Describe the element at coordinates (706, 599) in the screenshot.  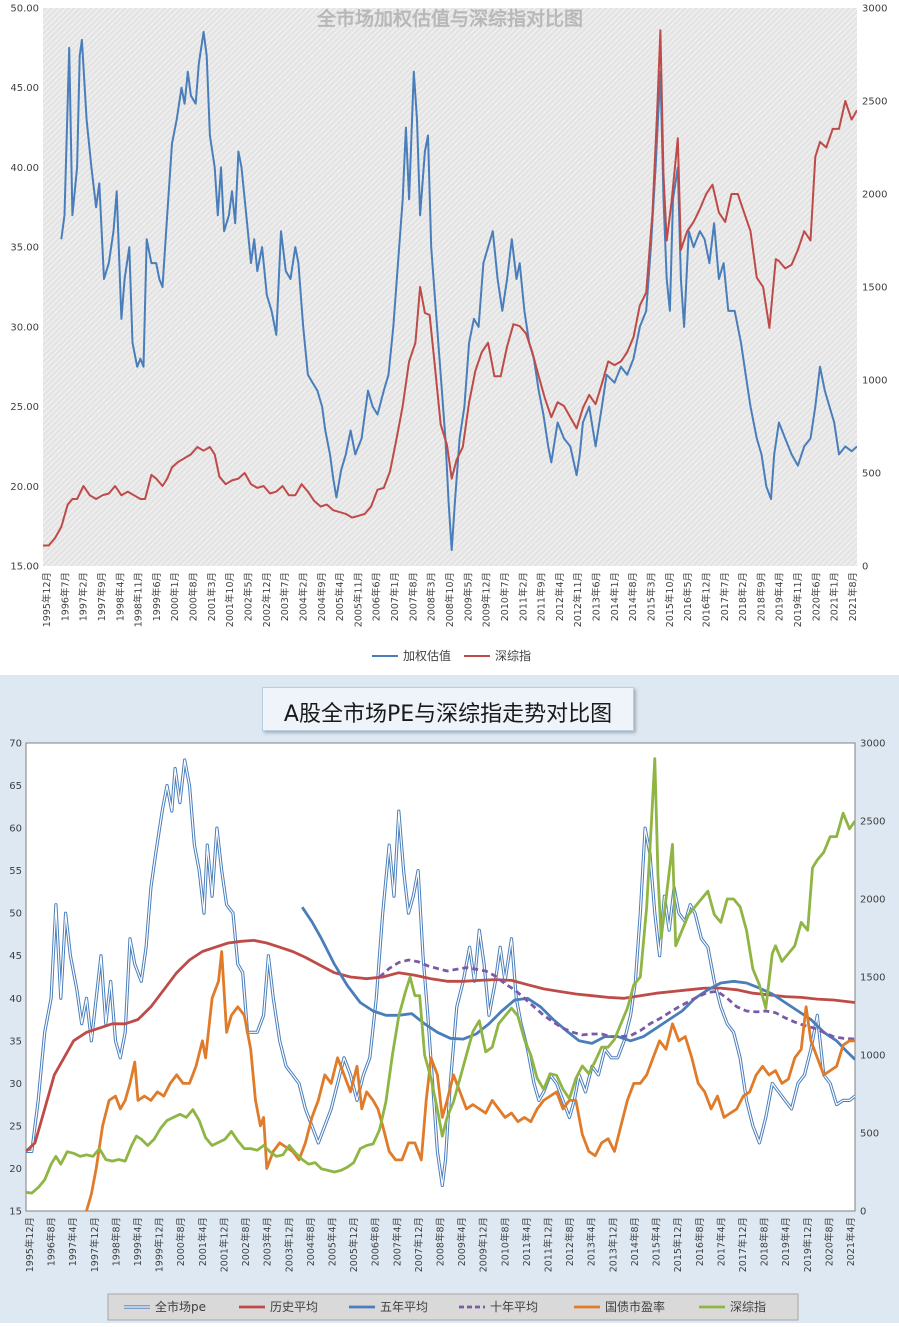
I see `x-tick: 2016年12月` at that location.